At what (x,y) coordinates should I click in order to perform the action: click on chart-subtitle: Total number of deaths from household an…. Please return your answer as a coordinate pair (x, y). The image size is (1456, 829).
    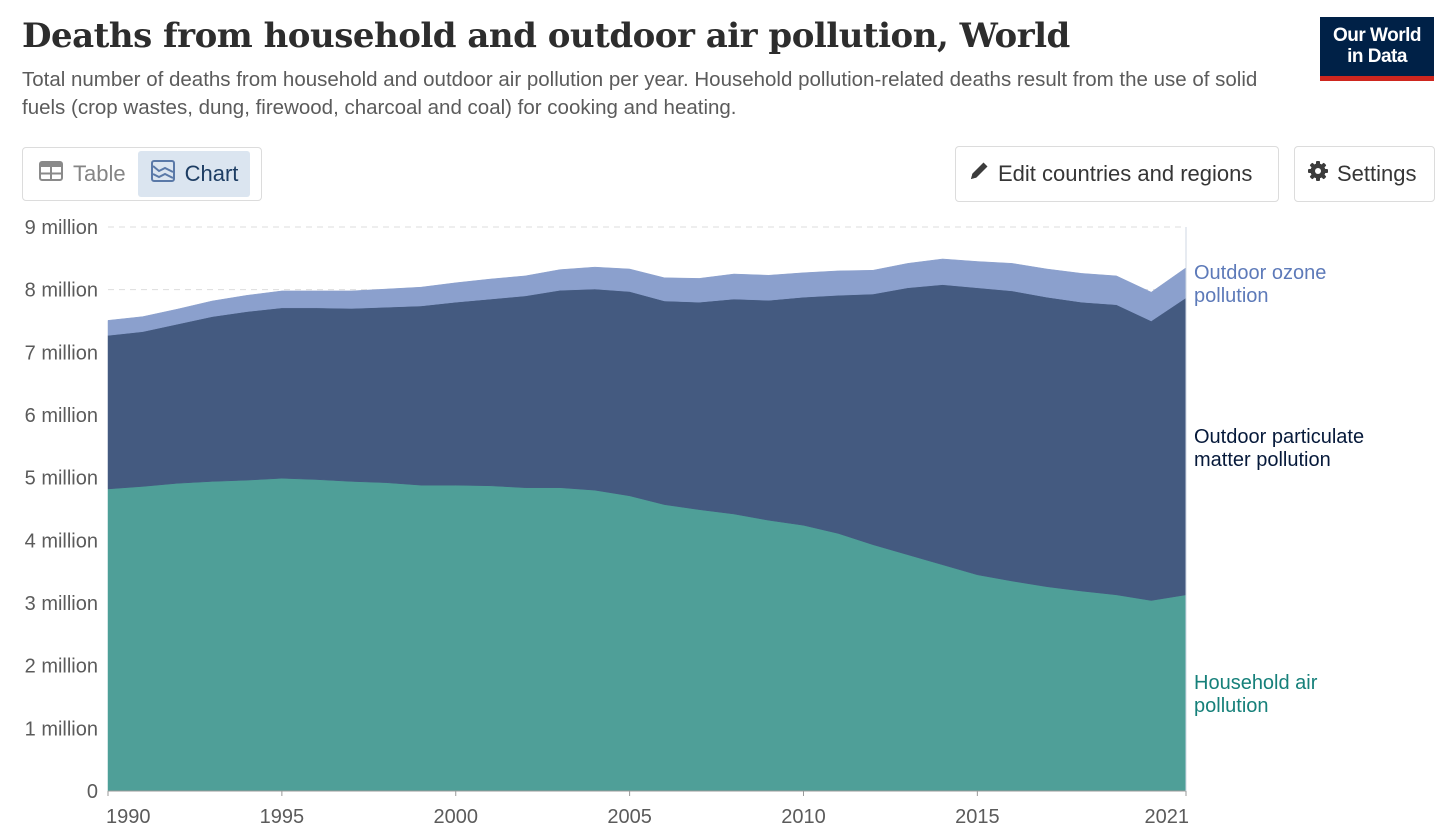
    Looking at the image, I should click on (640, 93).